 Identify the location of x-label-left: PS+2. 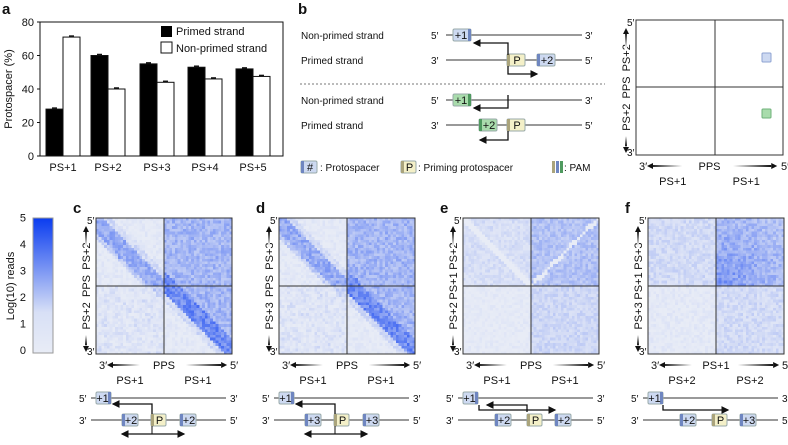
(681, 381).